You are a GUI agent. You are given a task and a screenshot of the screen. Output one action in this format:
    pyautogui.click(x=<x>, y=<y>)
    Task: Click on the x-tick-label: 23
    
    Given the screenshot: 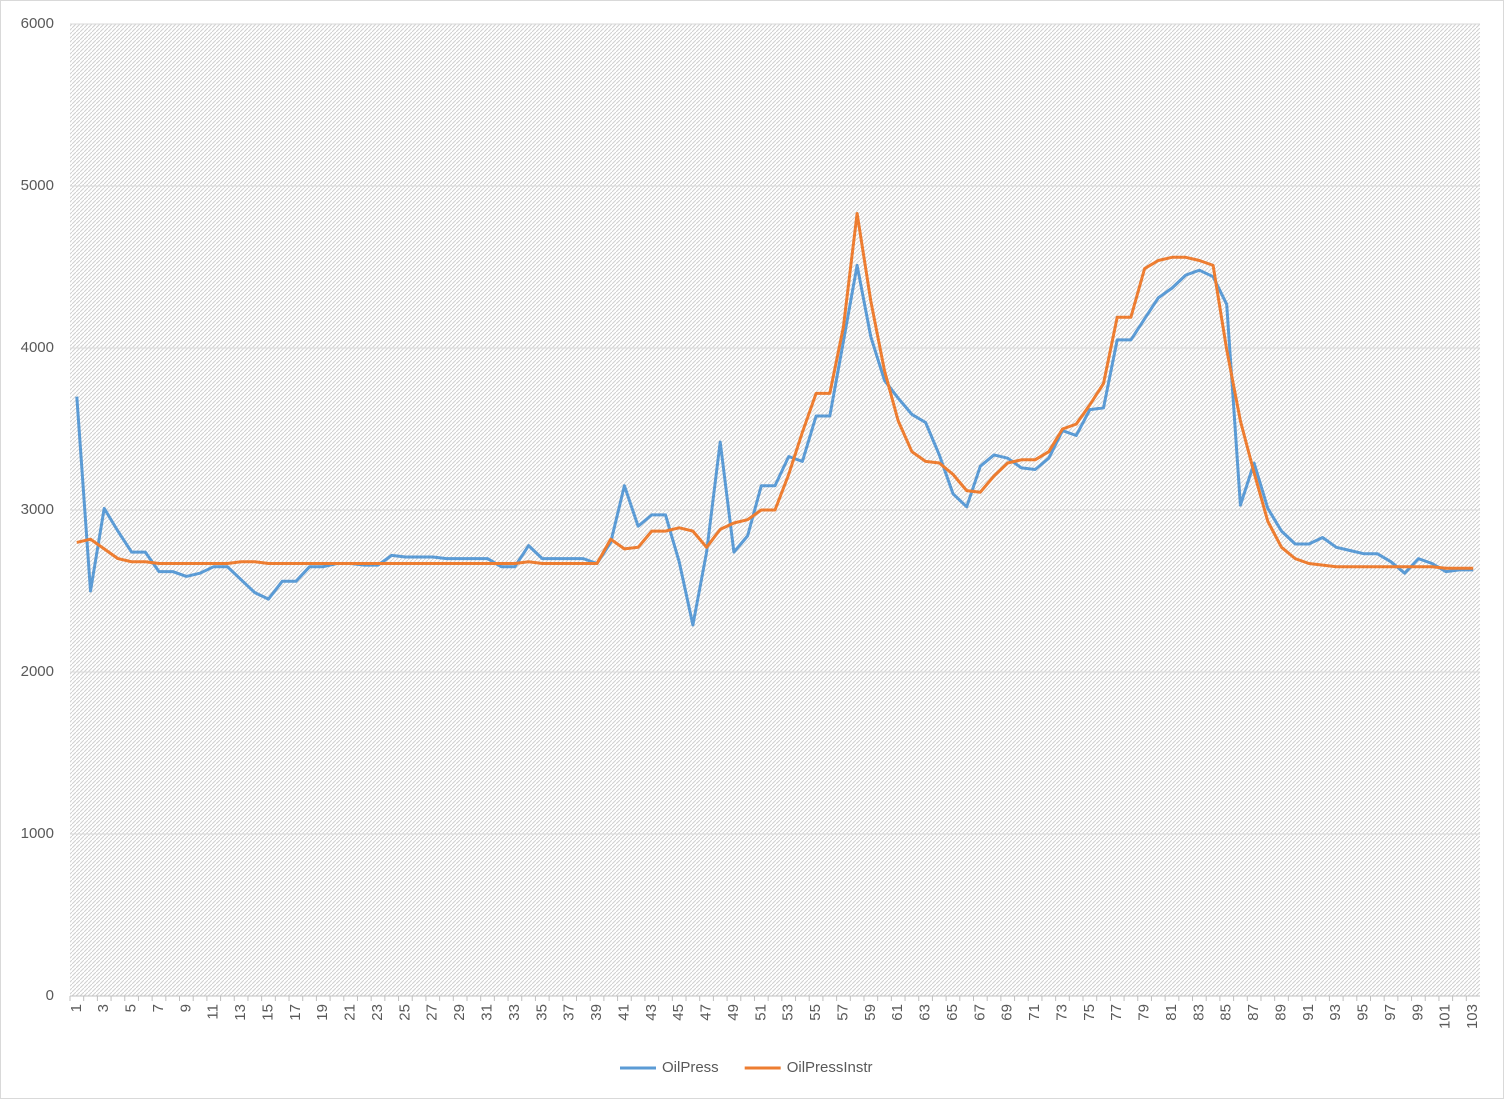 What is the action you would take?
    pyautogui.click(x=377, y=1012)
    